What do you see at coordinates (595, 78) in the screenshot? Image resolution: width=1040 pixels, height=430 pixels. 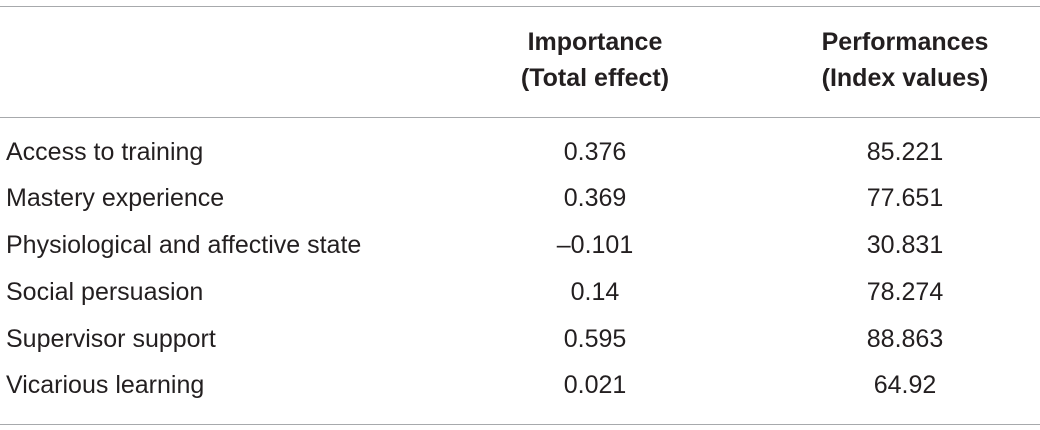 I see `header-importance-line2: (Total effect)` at bounding box center [595, 78].